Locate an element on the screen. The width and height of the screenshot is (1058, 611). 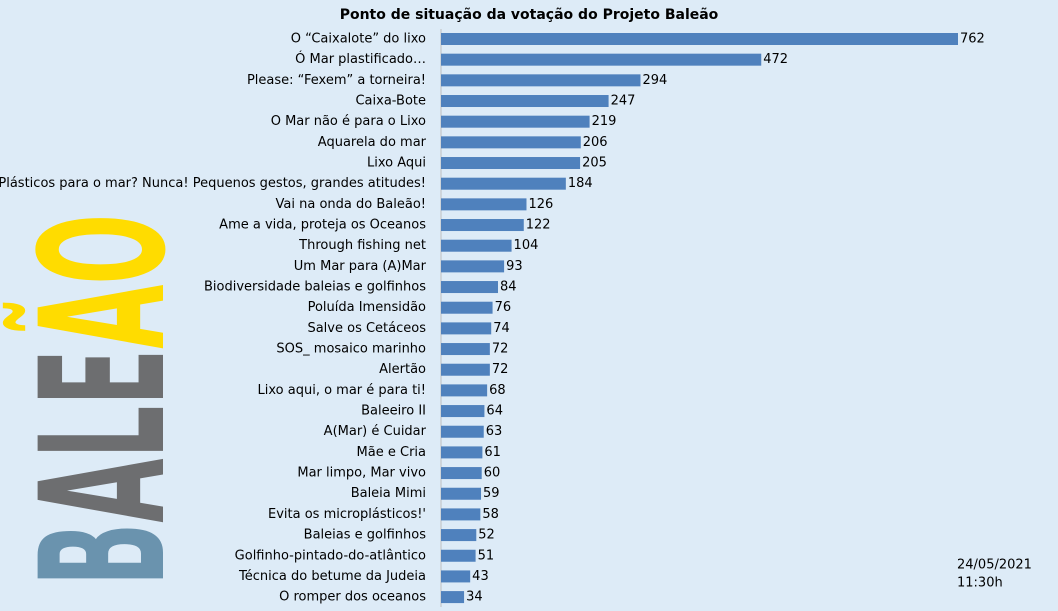
value-label: 219 is located at coordinates (604, 121).